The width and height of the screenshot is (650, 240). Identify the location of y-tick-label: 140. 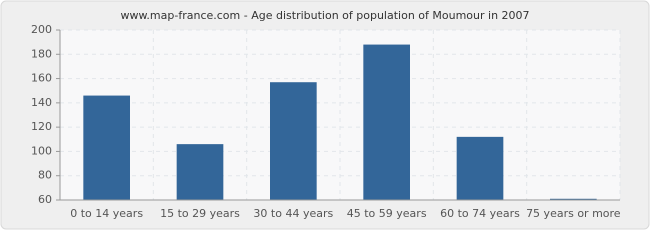
(41, 102).